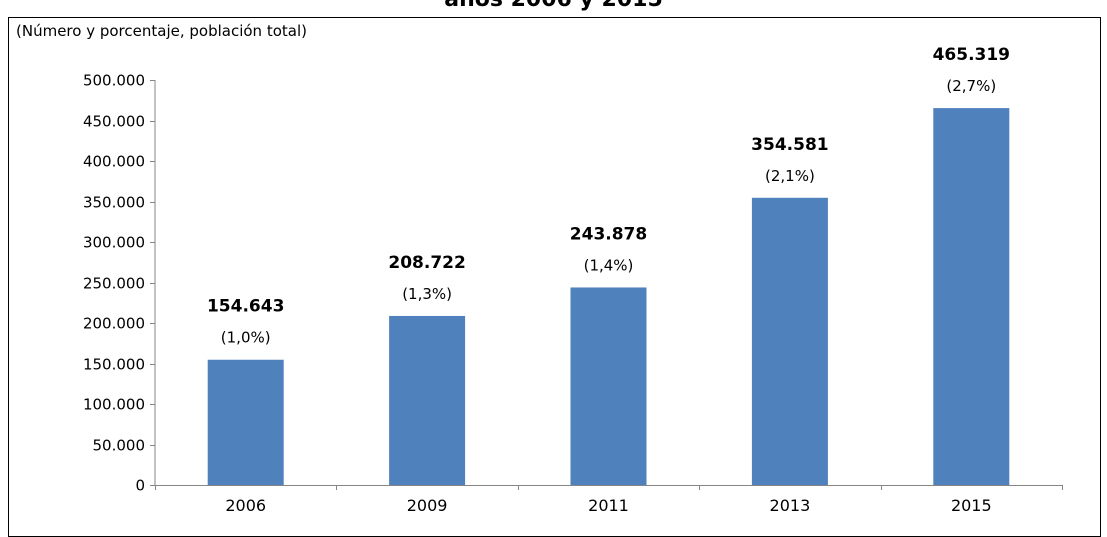 The height and width of the screenshot is (537, 1107). I want to click on data-label-percent: (1,3%), so click(427, 294).